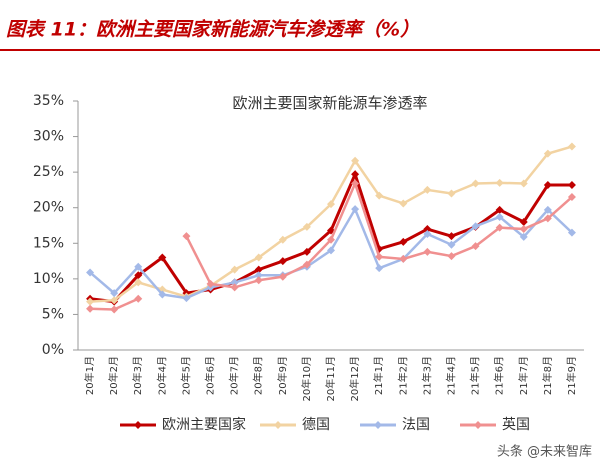 This screenshot has height=466, width=600. Describe the element at coordinates (113, 375) in the screenshot. I see `x-tick-label: 20年2月` at that location.